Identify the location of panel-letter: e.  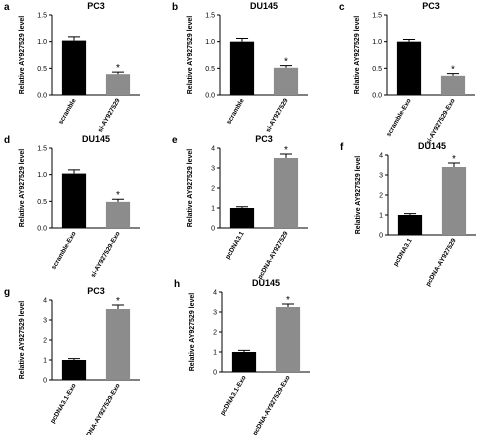
(175, 140).